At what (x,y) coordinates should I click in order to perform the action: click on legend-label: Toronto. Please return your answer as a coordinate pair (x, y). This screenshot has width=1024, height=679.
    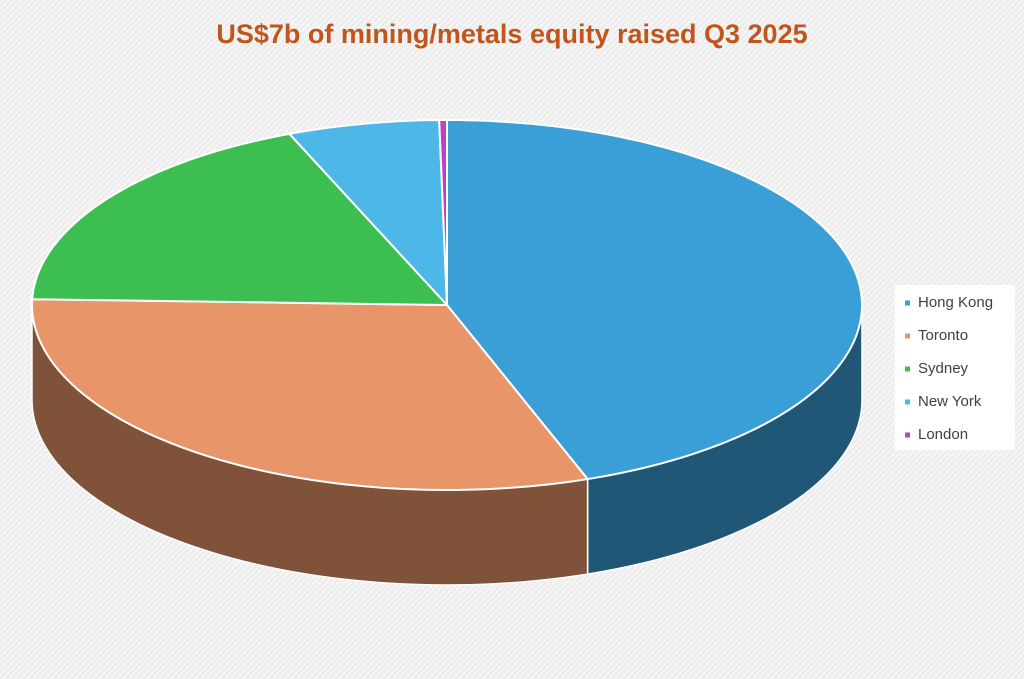
    Looking at the image, I should click on (943, 335).